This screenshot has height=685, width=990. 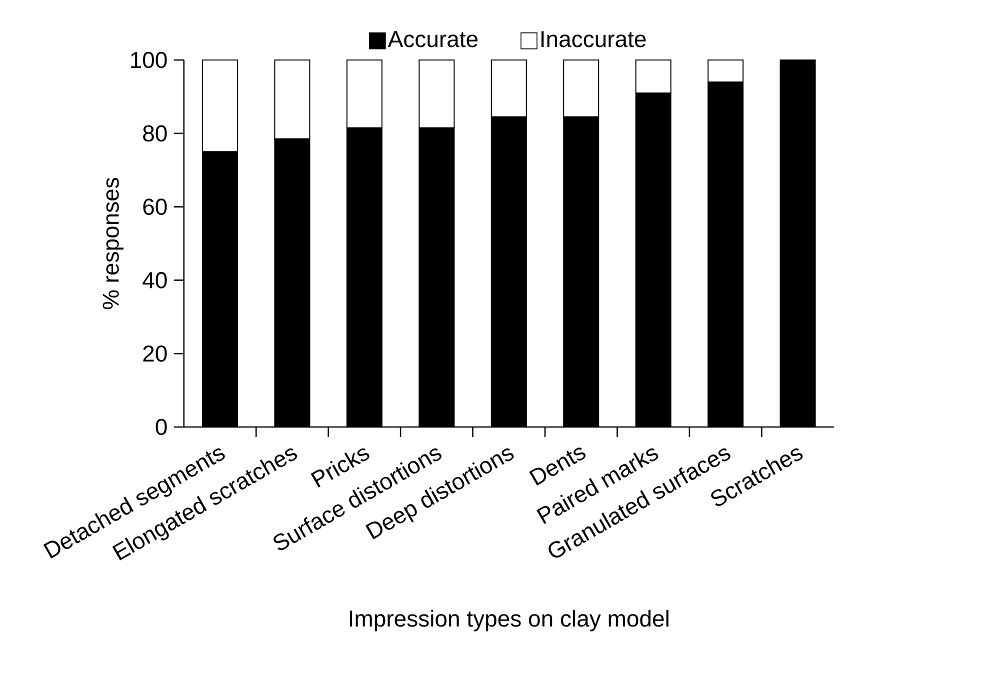 I want to click on y-axis-title: % responses, so click(x=113, y=244).